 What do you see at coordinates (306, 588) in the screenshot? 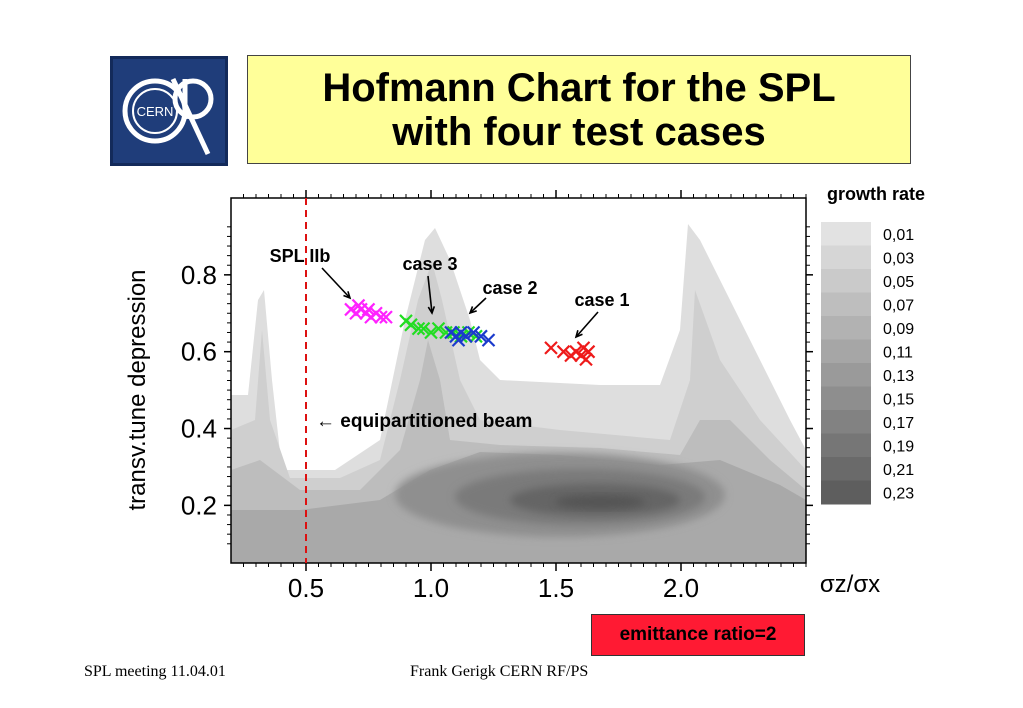
I see `x-tick-label: 0.5` at bounding box center [306, 588].